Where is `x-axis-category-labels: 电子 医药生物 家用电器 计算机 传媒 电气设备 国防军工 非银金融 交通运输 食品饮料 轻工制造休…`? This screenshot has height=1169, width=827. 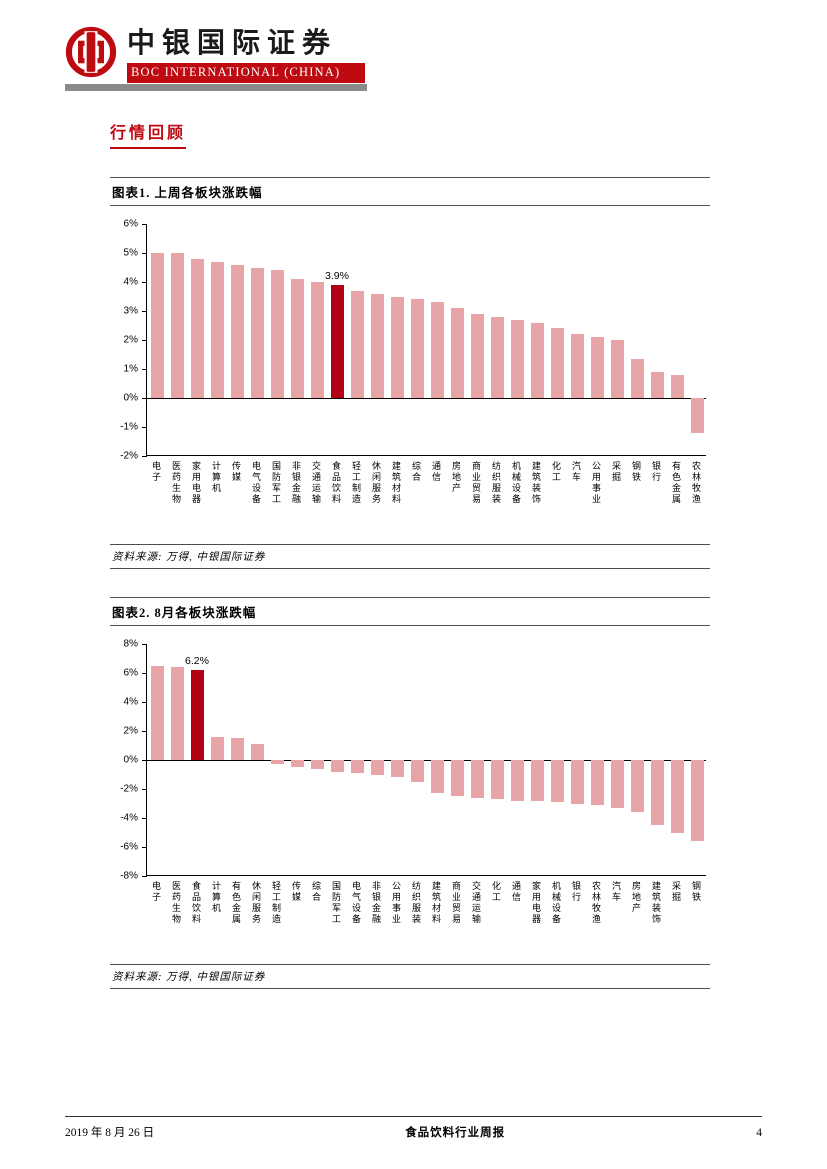 x-axis-category-labels: 电子 医药生物 家用电器 计算机 传媒 电气设备 国防军工 非银金融 交通运输 食品饮料 轻工制造休… is located at coordinates (426, 498).